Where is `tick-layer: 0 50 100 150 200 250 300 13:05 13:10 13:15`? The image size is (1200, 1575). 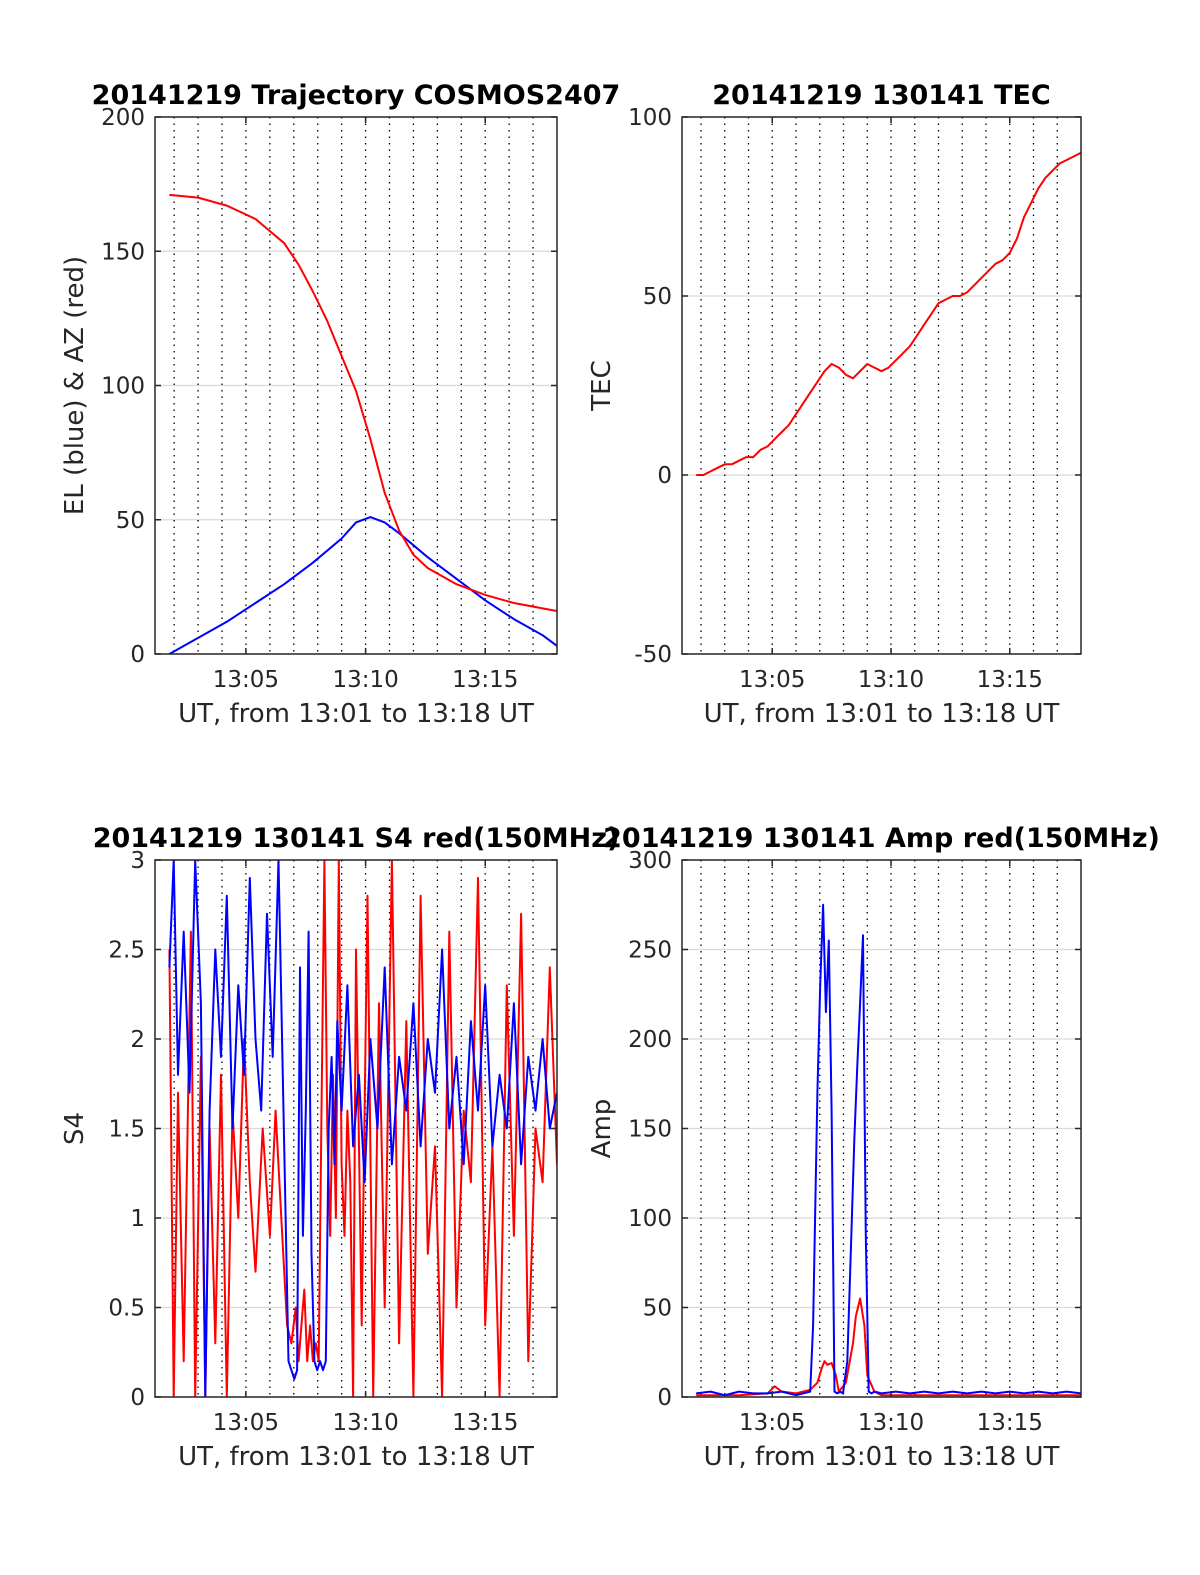 tick-layer: 0 50 100 150 200 250 300 13:05 13:10 13:15 is located at coordinates (854, 1142).